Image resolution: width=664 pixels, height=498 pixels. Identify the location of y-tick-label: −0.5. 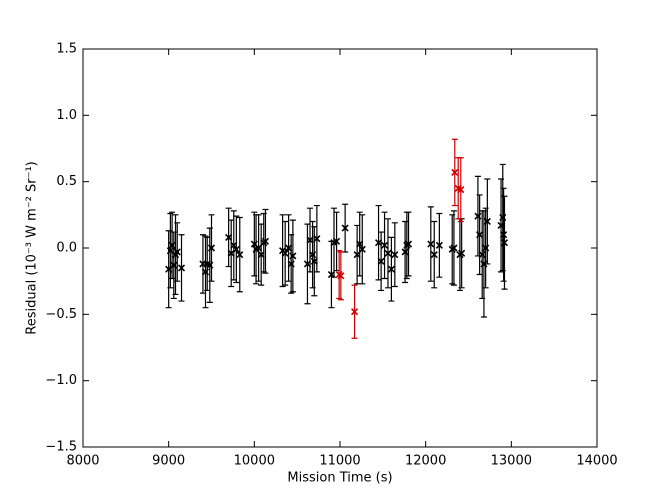
(61, 314).